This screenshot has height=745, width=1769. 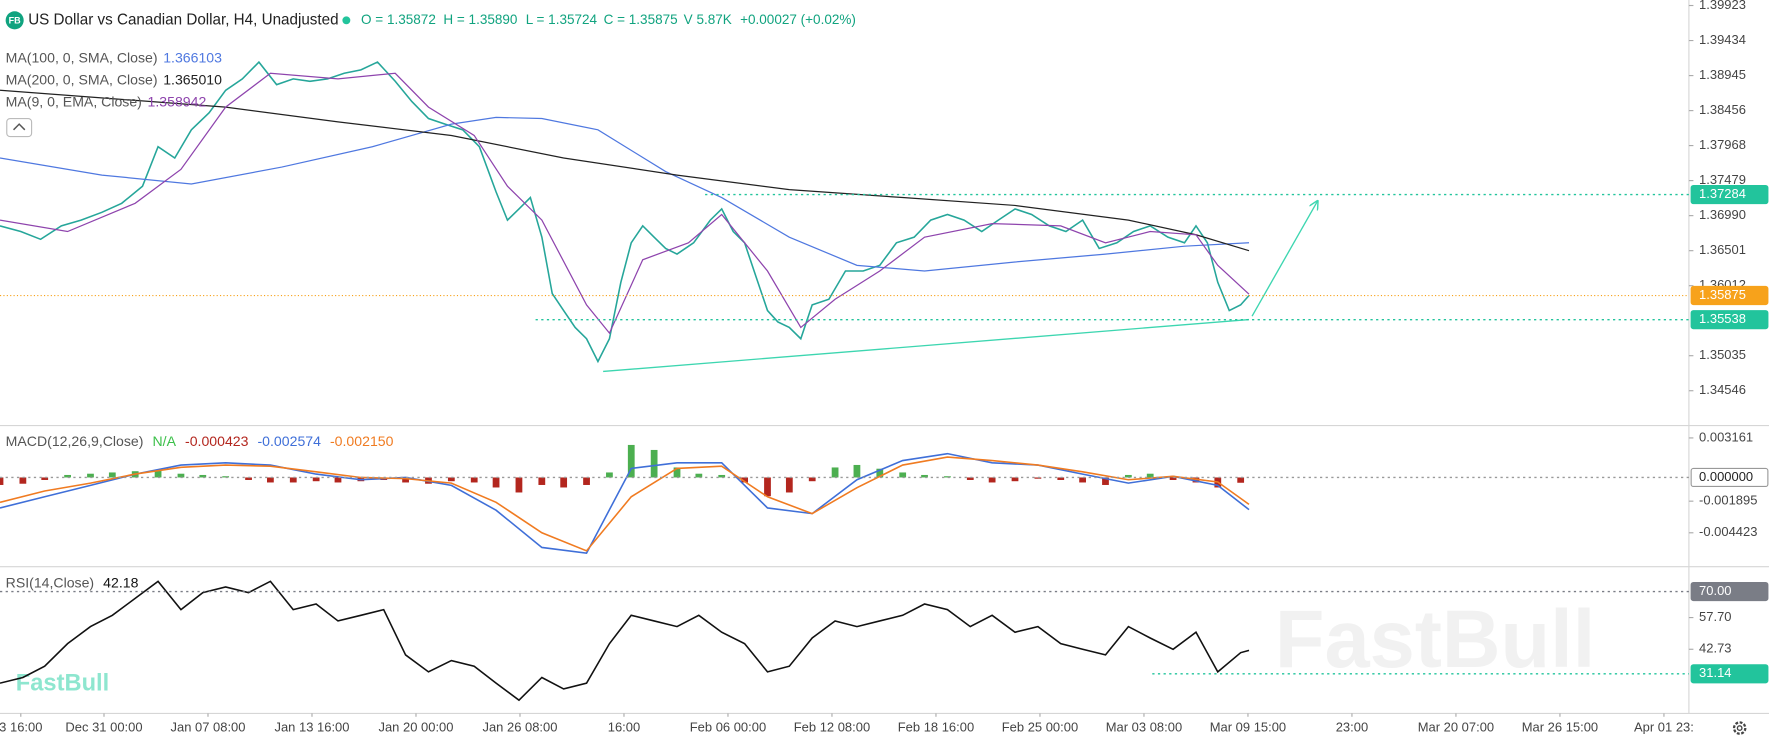 I want to click on x-tick-label: Feb 12 08:00, so click(x=832, y=726).